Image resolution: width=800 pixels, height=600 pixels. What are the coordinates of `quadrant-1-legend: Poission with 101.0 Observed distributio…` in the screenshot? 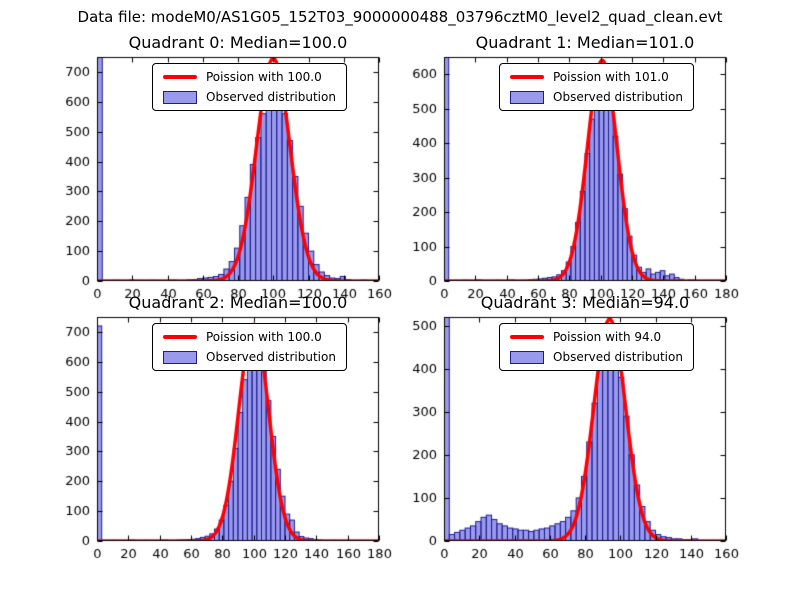 It's located at (596, 87).